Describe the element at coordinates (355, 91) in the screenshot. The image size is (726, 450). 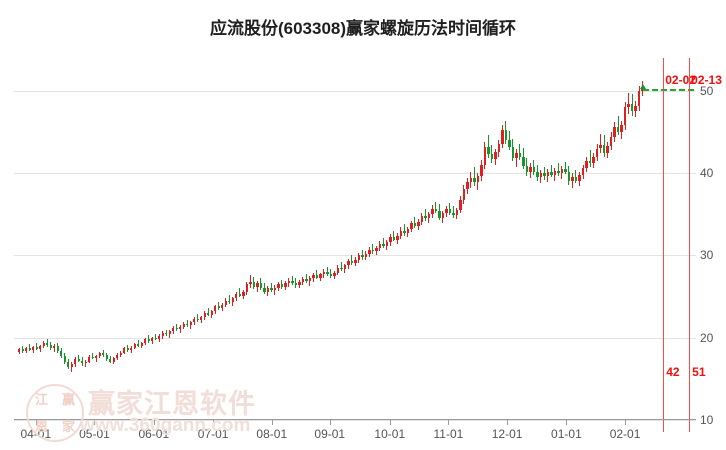
I see `gridline` at that location.